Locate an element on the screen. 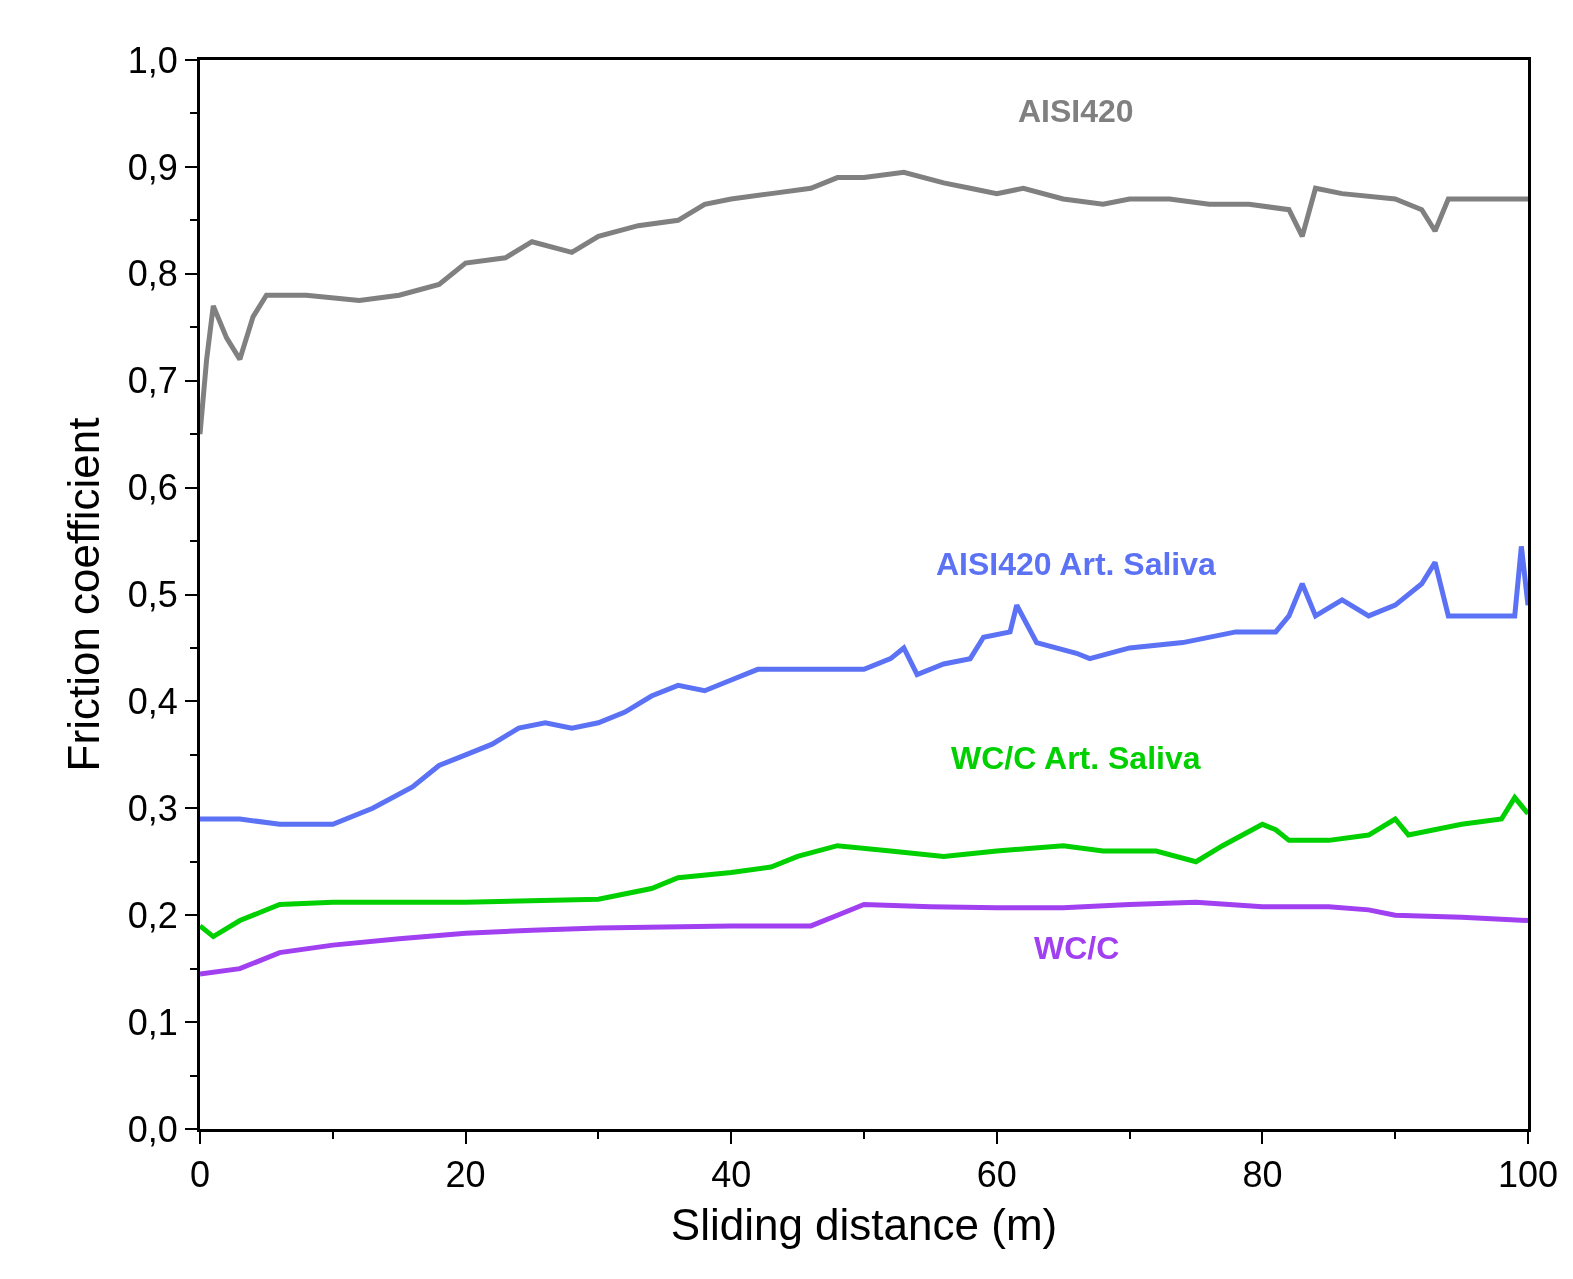 This screenshot has width=1573, height=1279. y-tick-label: 0,8 is located at coordinates (152, 274).